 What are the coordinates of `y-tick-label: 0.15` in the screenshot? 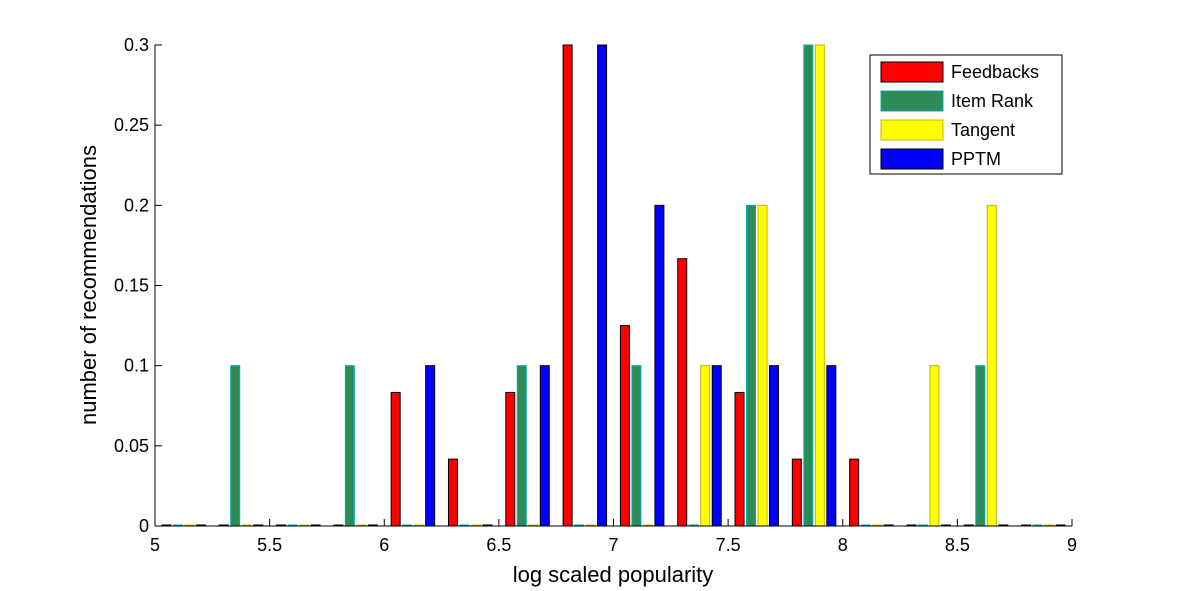 It's located at (131, 286).